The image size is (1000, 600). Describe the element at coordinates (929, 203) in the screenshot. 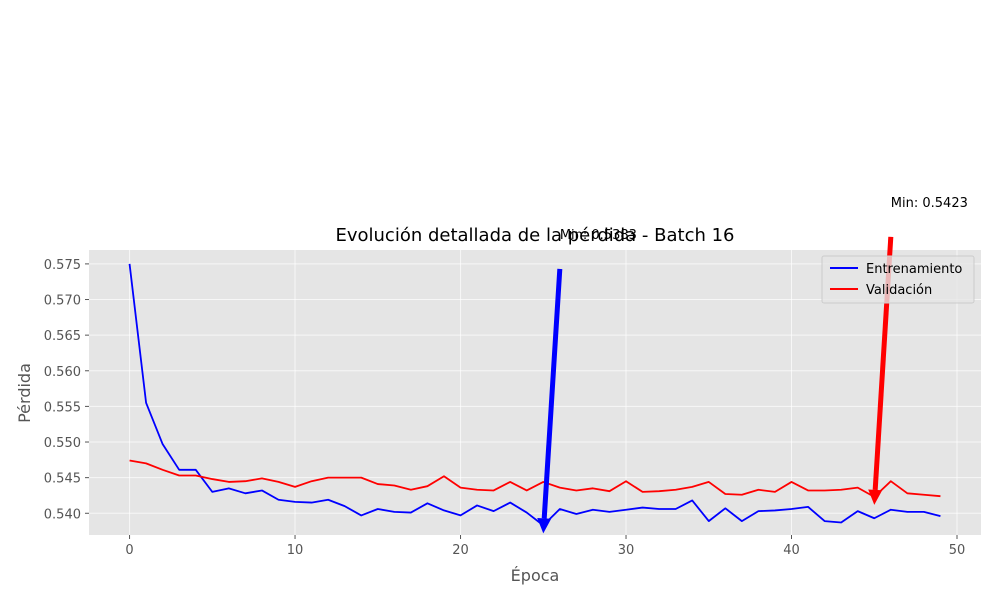

I see `annotation-label: Min: 0.5423` at that location.